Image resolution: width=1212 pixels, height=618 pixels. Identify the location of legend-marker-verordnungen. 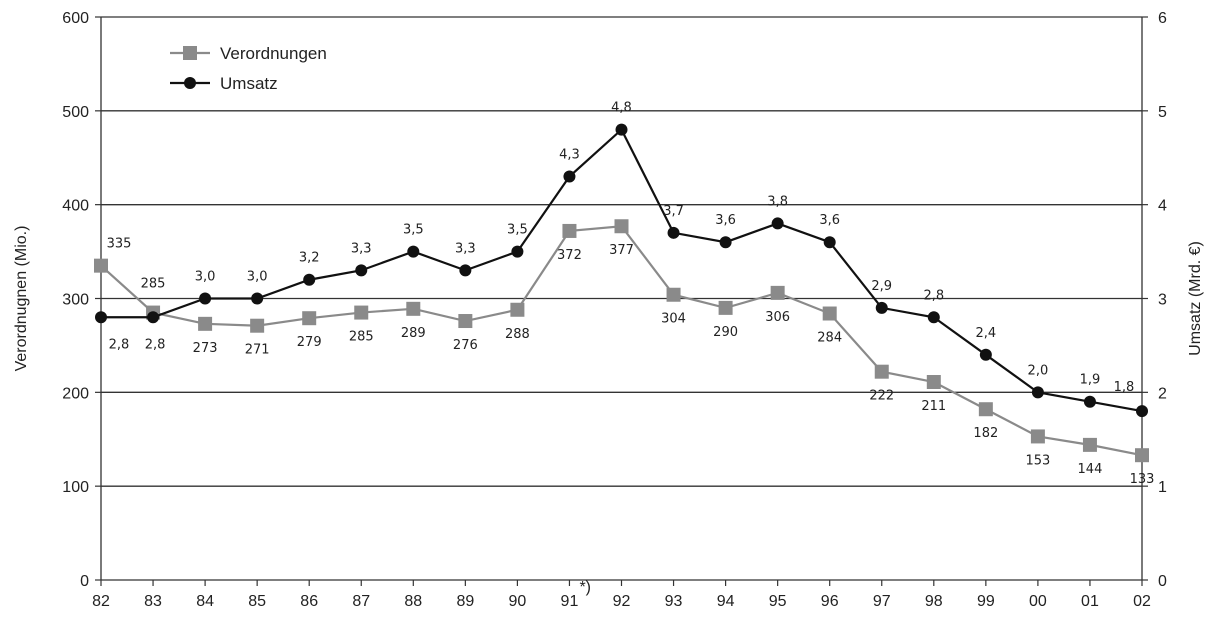
(190, 53).